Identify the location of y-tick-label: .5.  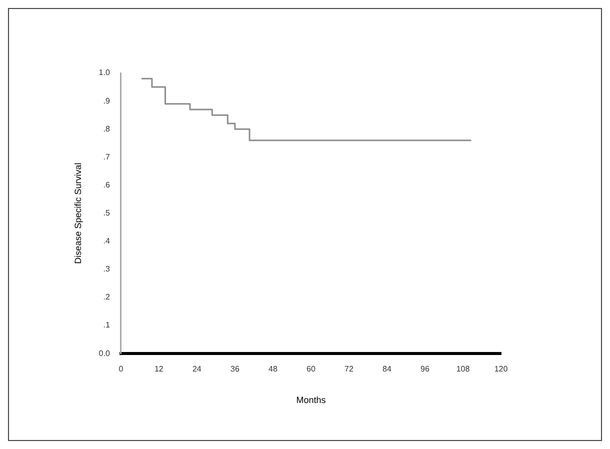
(106, 213).